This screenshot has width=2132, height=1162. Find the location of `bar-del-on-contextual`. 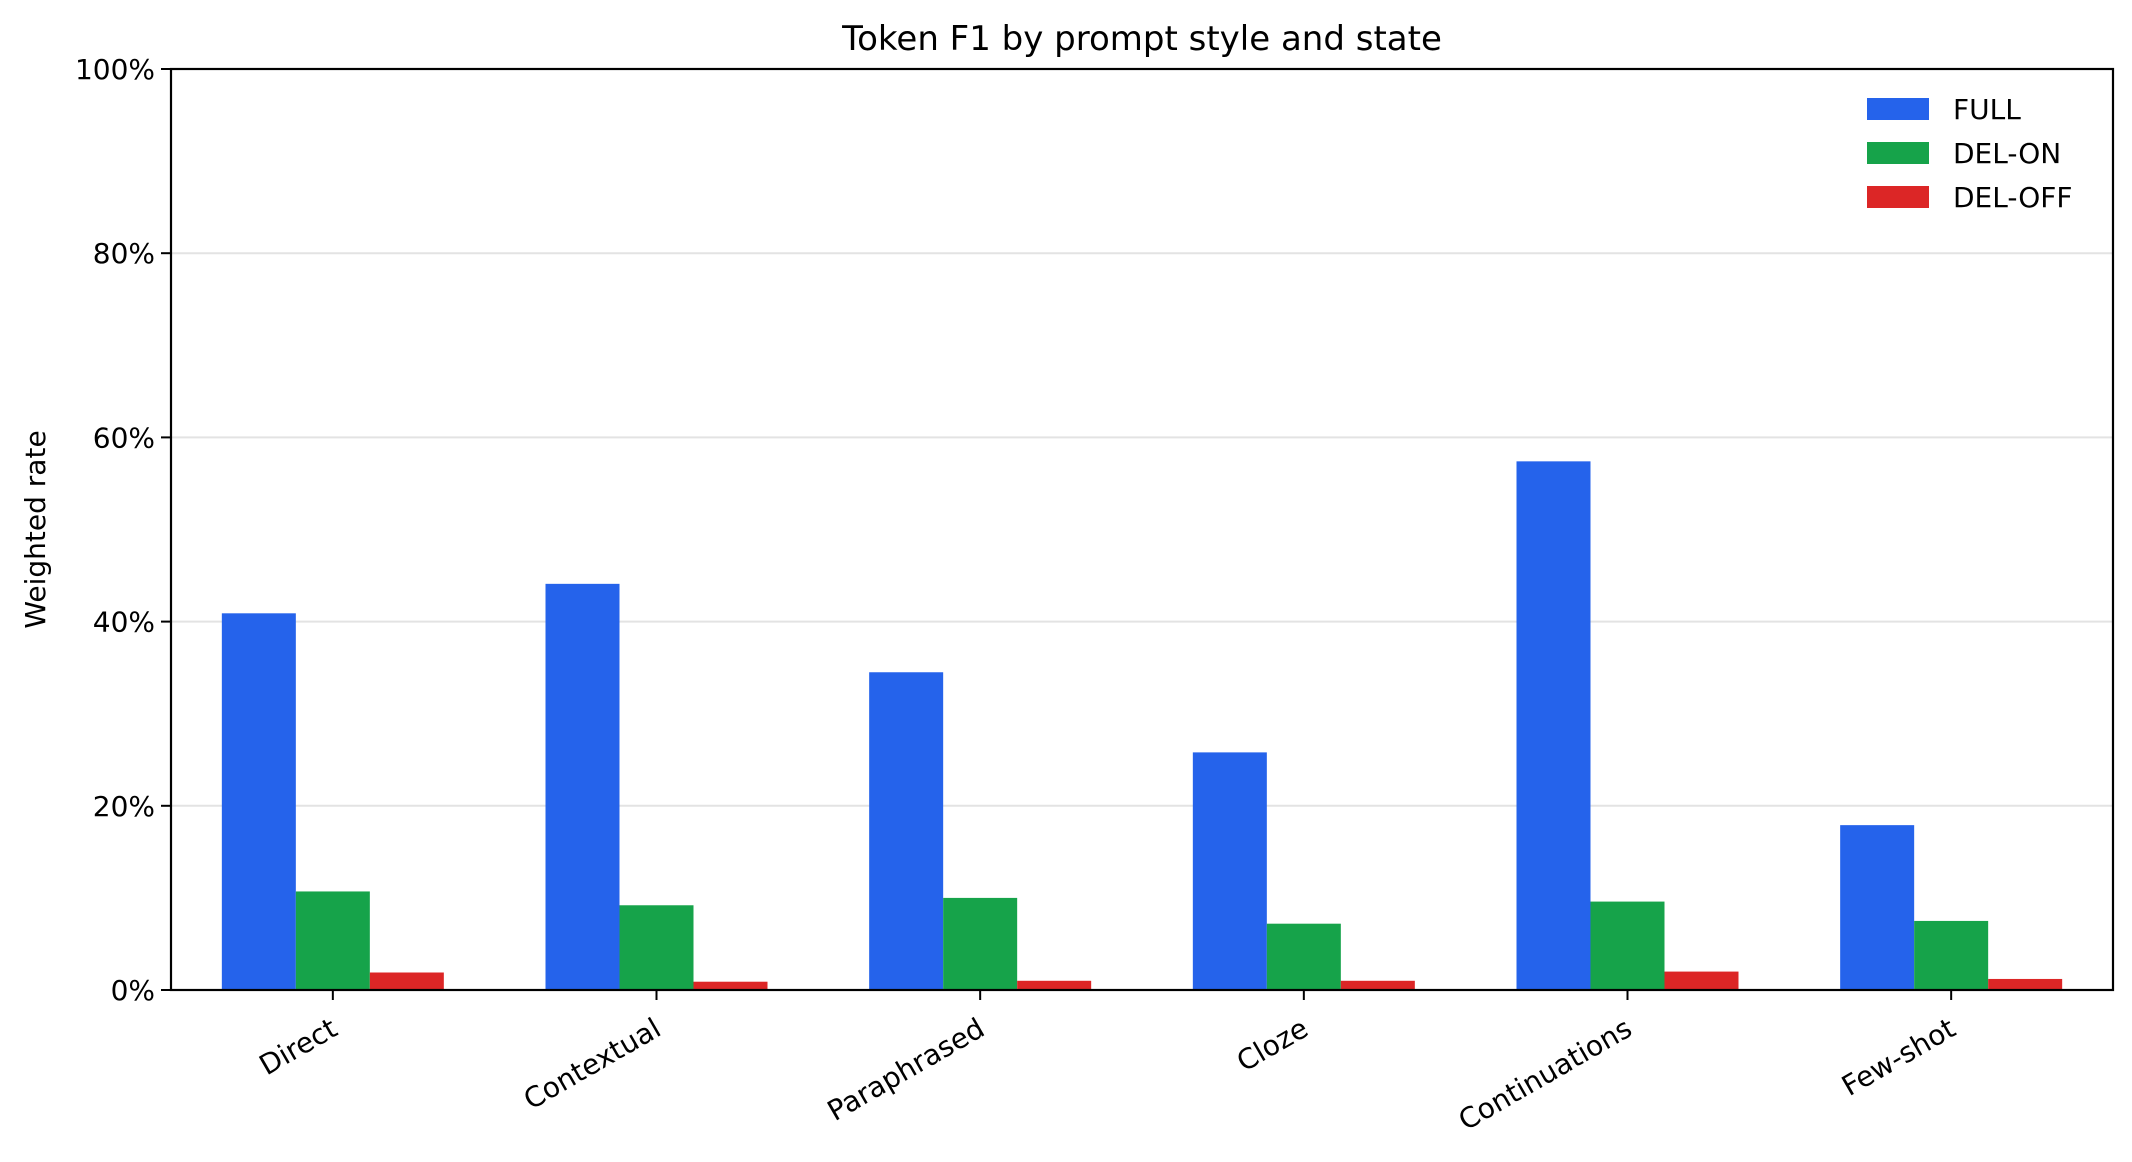

bar-del-on-contextual is located at coordinates (656, 947).